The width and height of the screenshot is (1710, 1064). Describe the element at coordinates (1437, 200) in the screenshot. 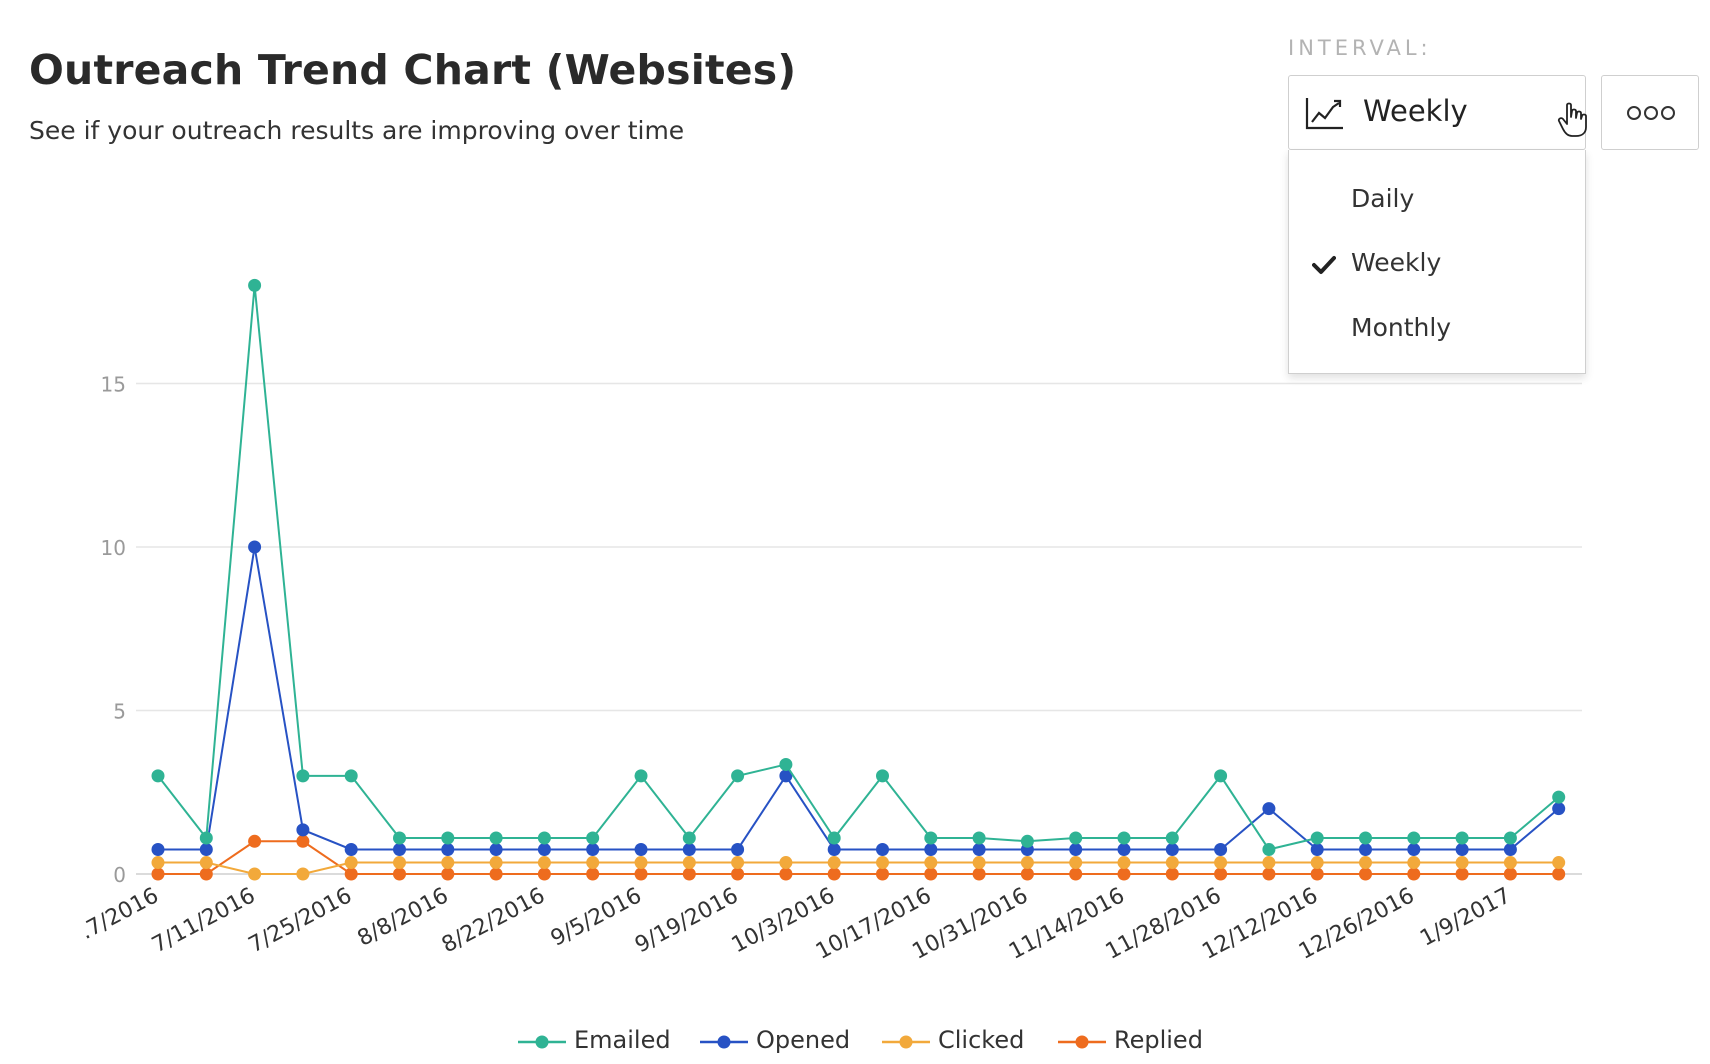

I see `interval-option-daily: Daily` at that location.